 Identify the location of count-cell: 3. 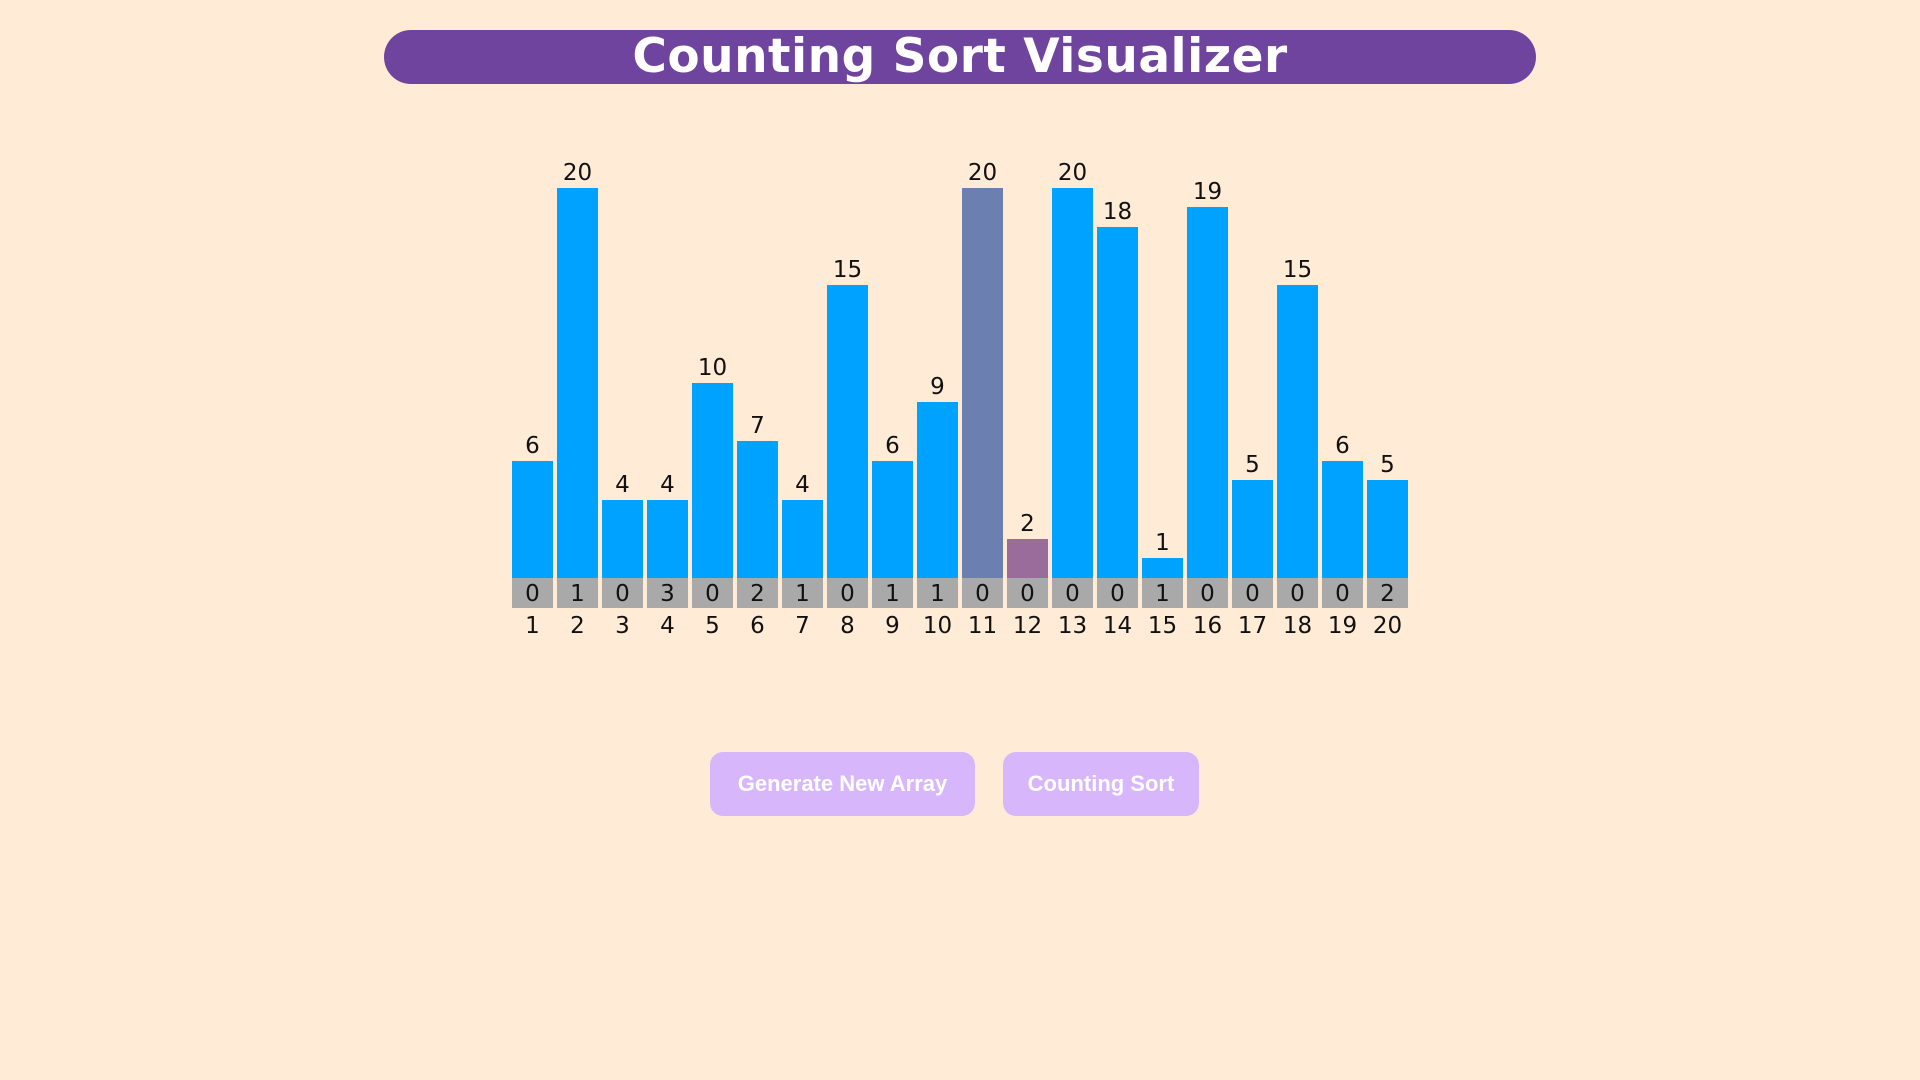
(667, 593).